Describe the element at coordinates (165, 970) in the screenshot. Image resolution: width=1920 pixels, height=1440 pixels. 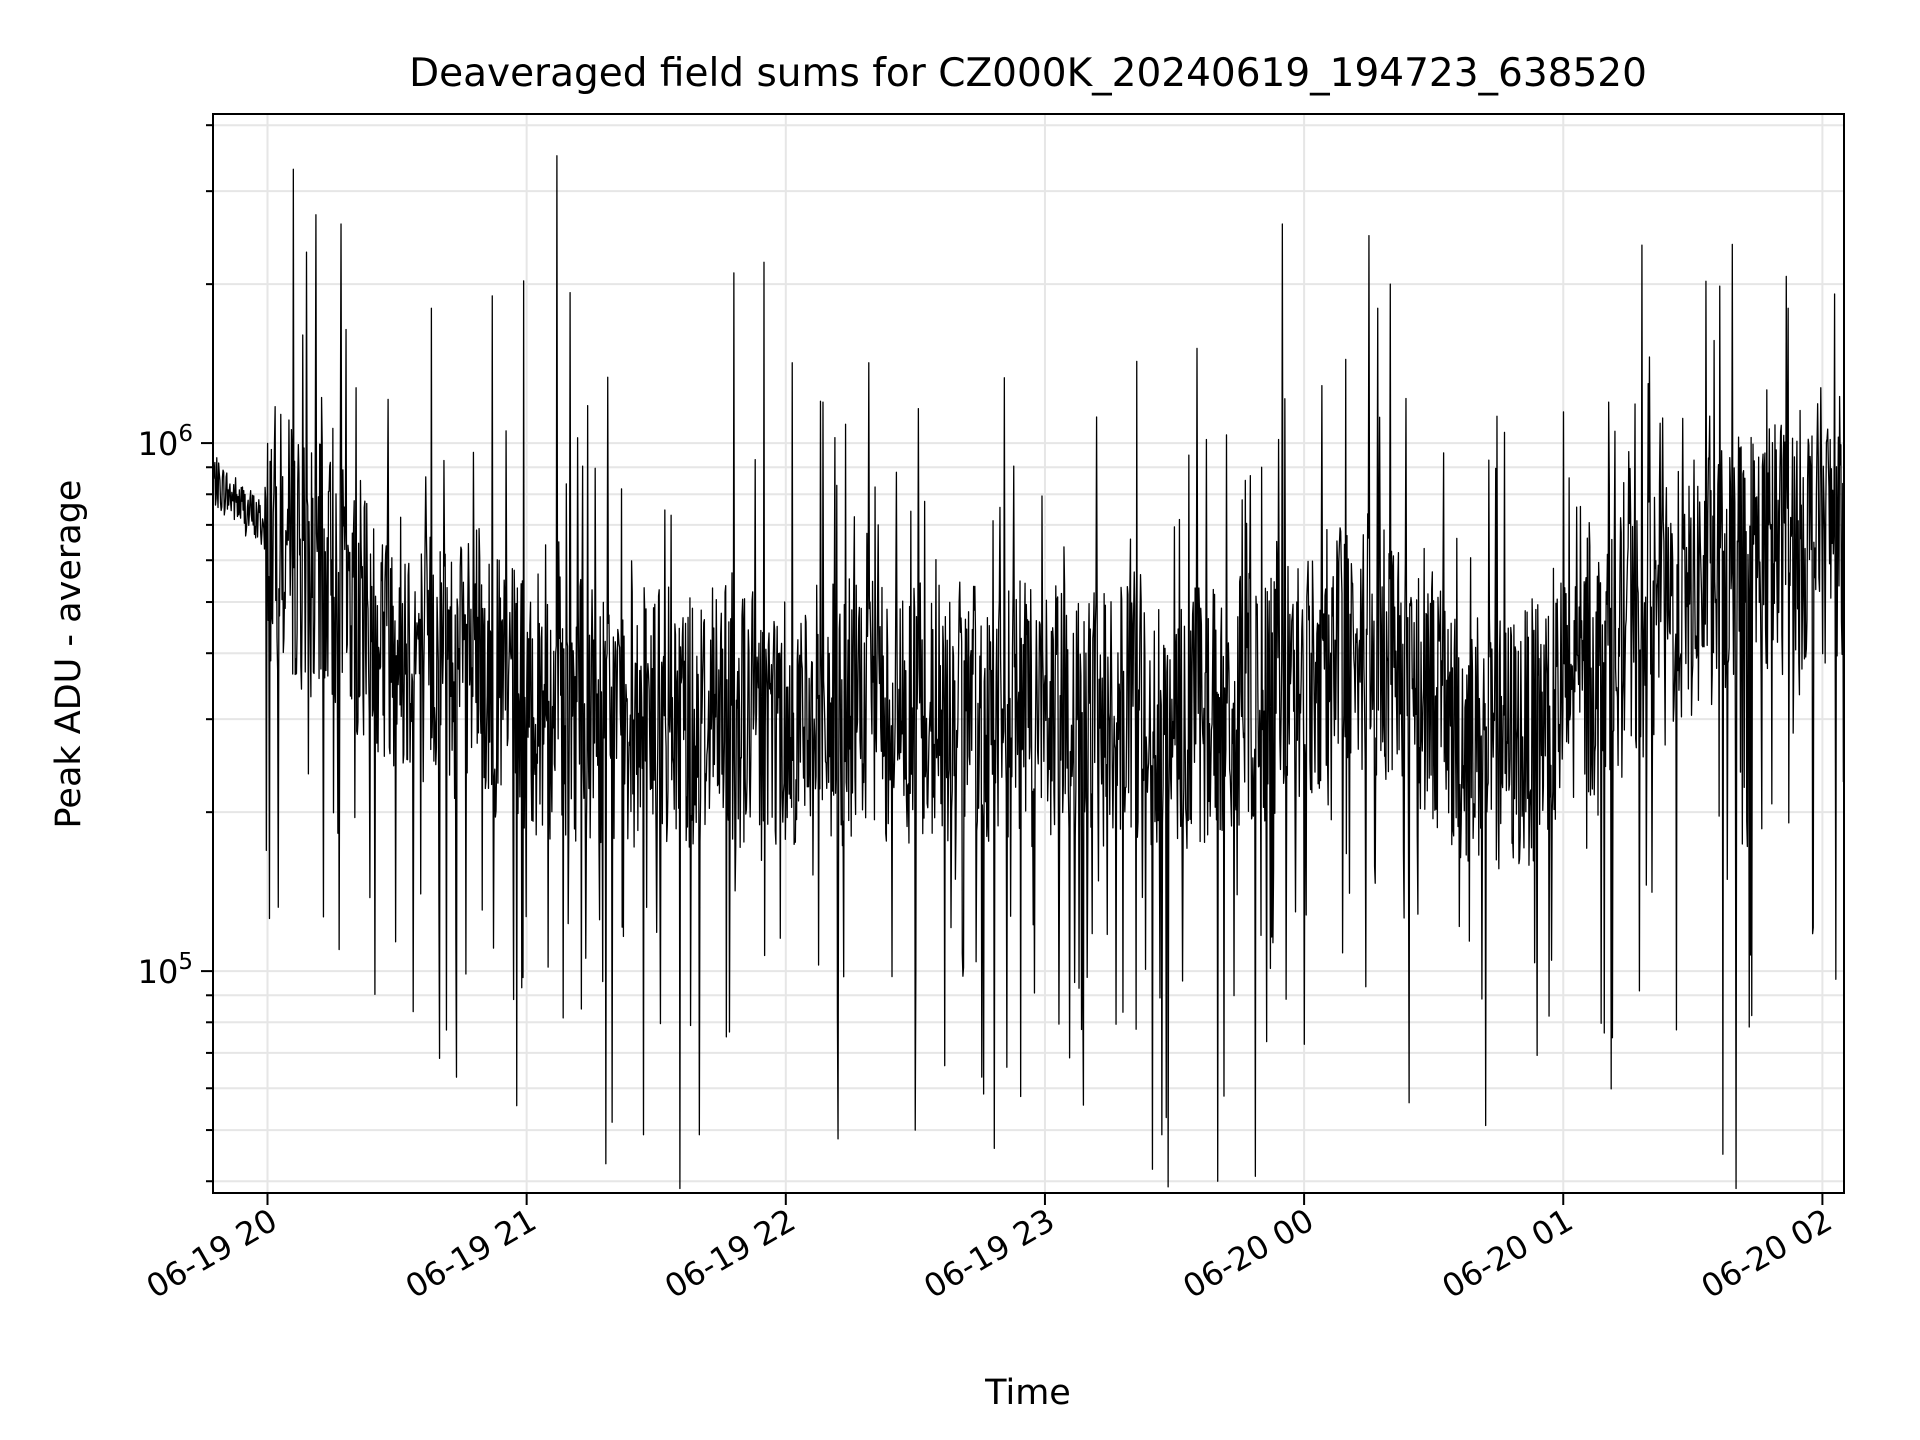
I see `y-tick-label: 10⁵` at that location.